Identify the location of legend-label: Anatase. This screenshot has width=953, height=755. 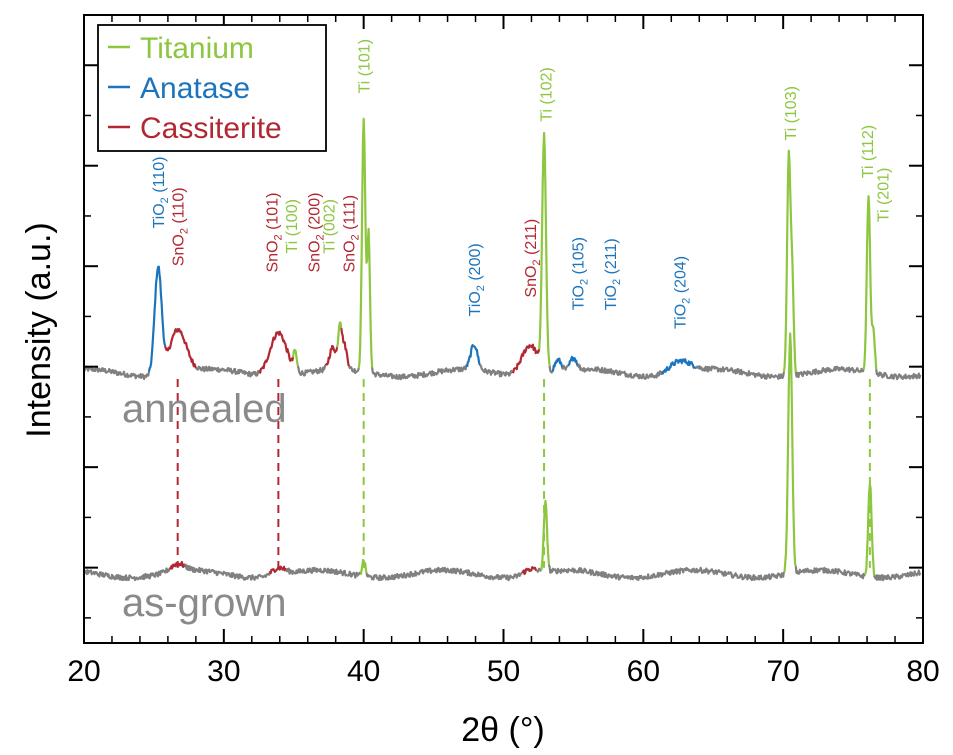
(195, 88).